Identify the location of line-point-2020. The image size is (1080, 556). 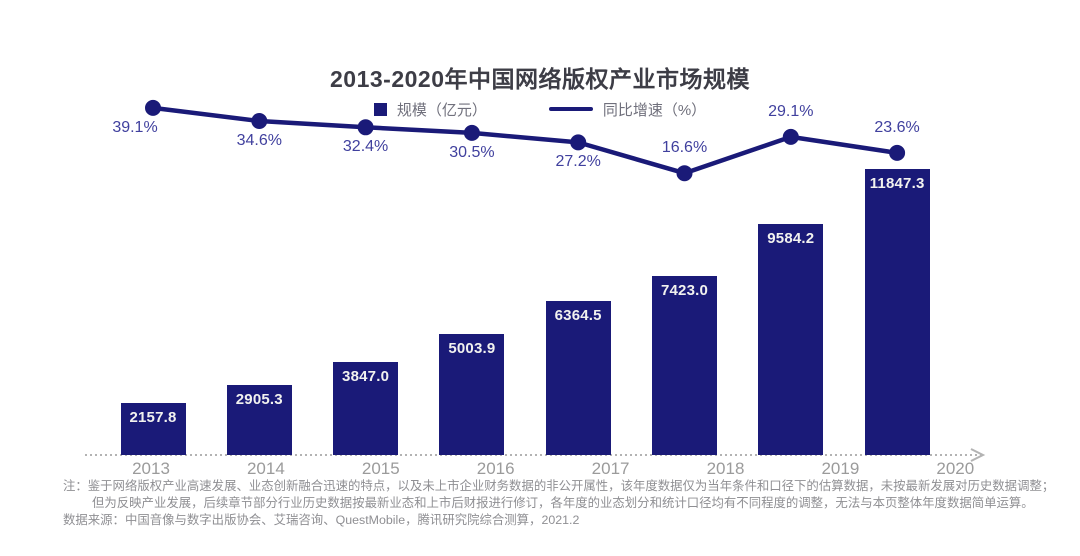
(897, 152).